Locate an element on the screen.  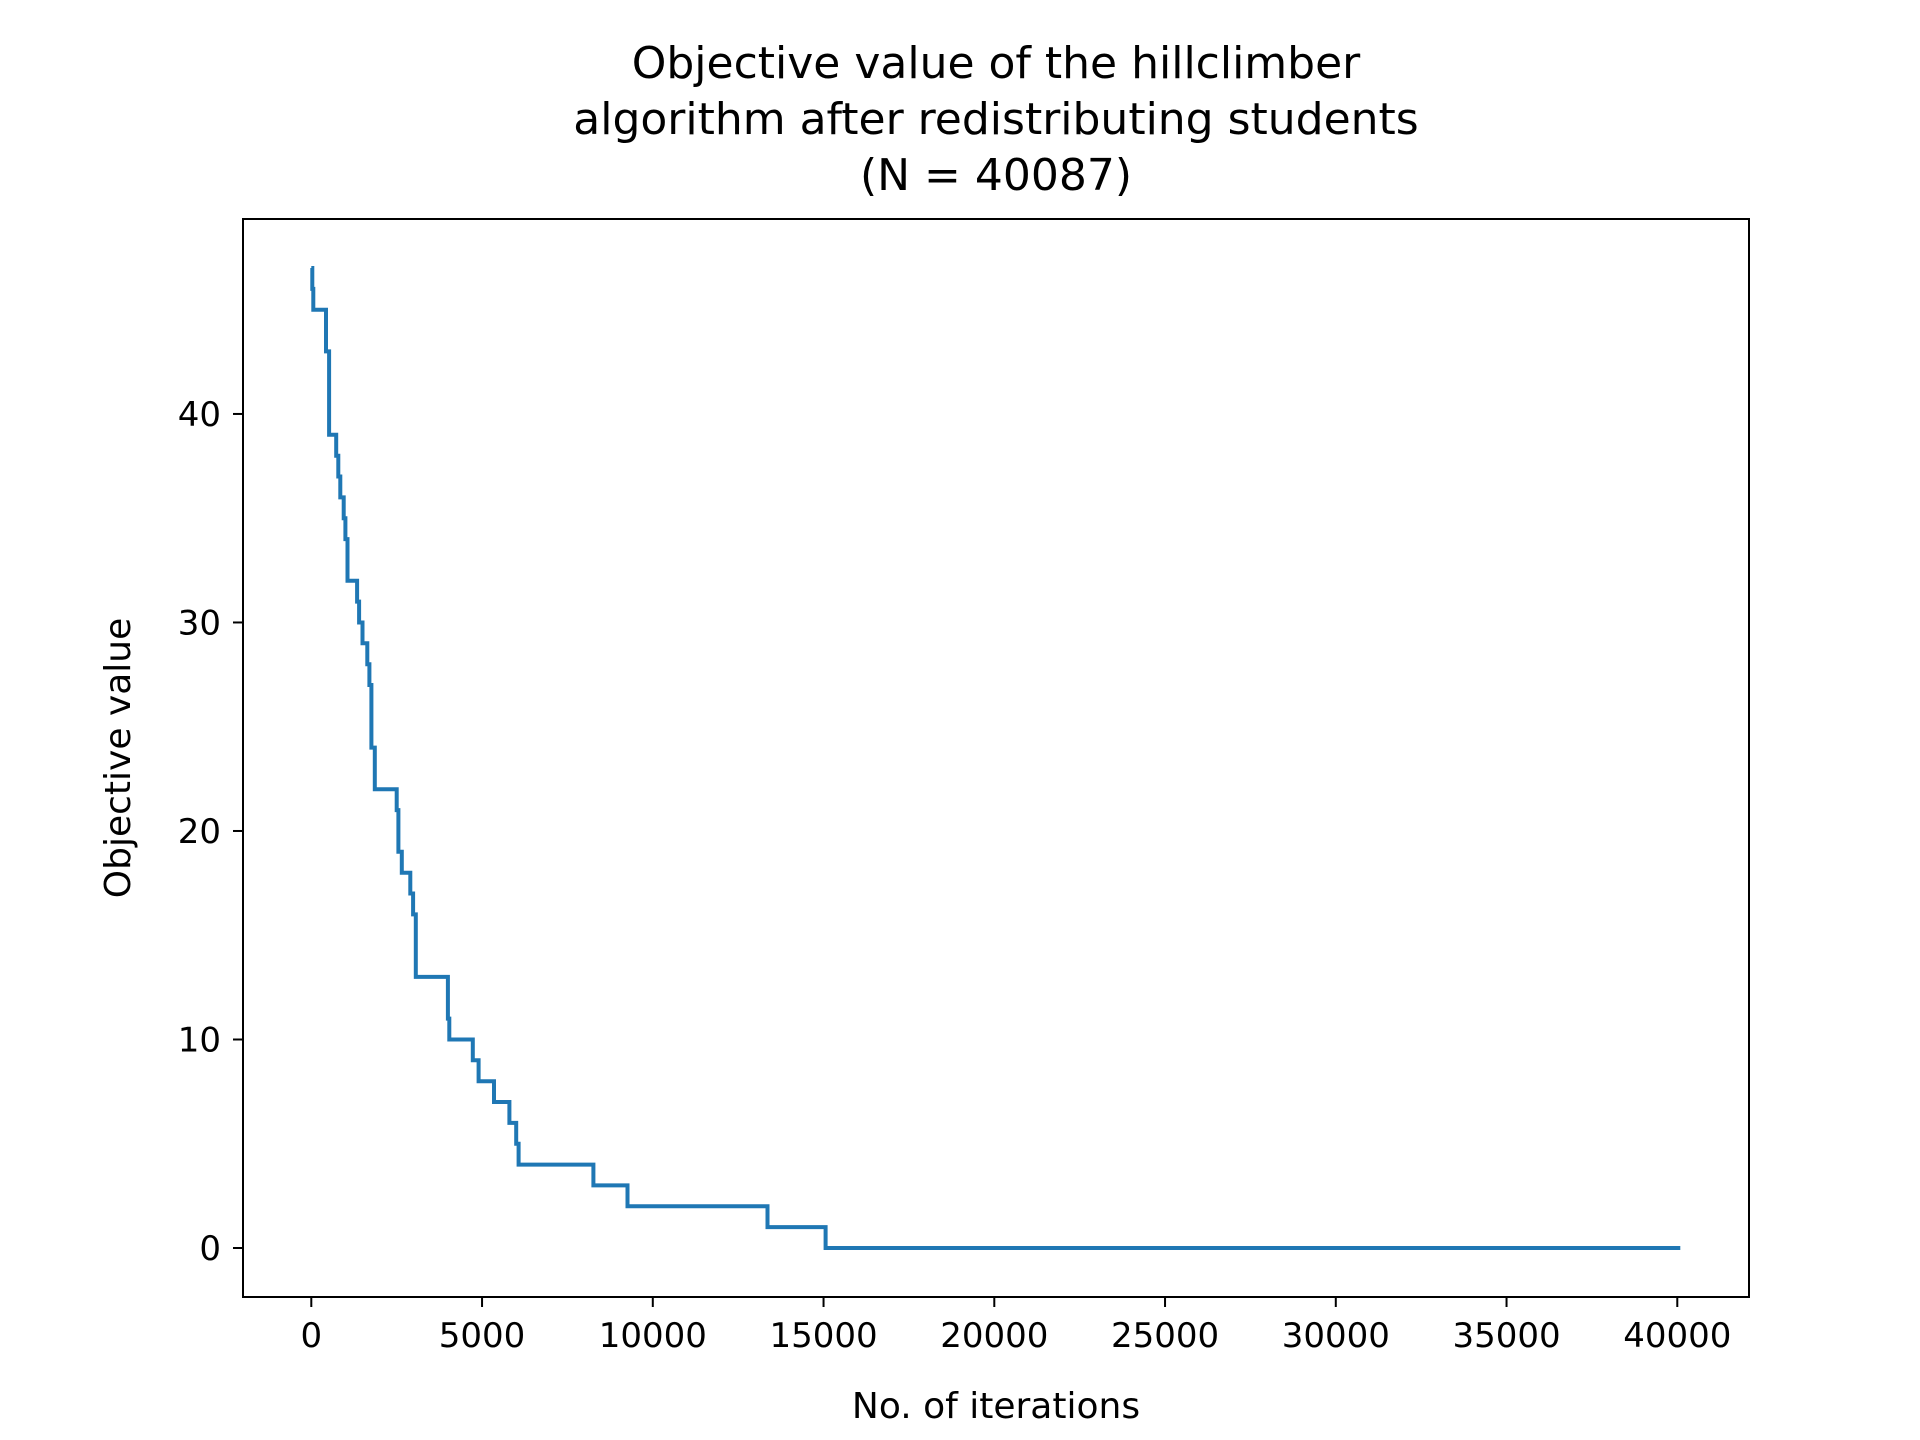
x-tick-label: 20000 is located at coordinates (994, 1336).